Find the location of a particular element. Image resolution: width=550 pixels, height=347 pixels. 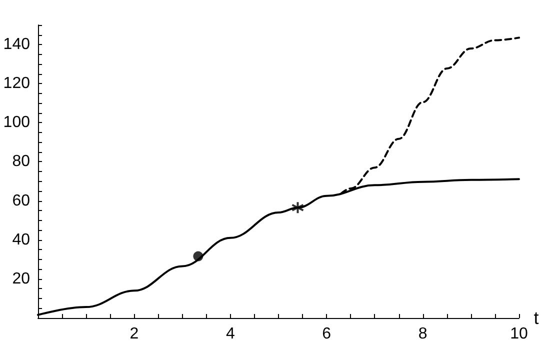

y-tick-label: 40 is located at coordinates (21, 239).